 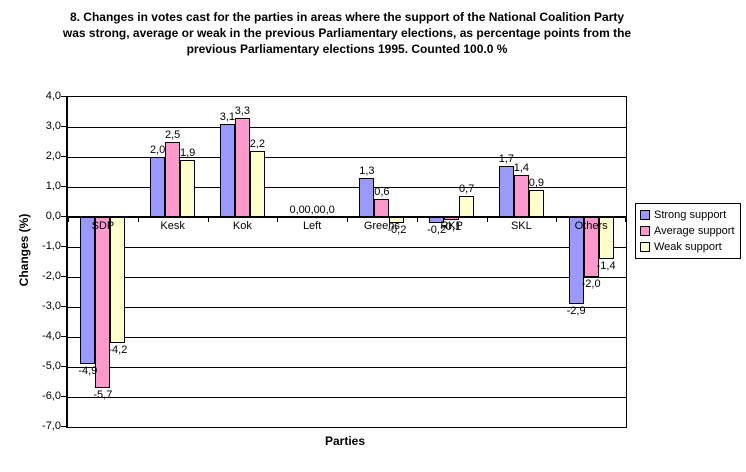 I want to click on legend-label: Strong support, so click(x=690, y=215).